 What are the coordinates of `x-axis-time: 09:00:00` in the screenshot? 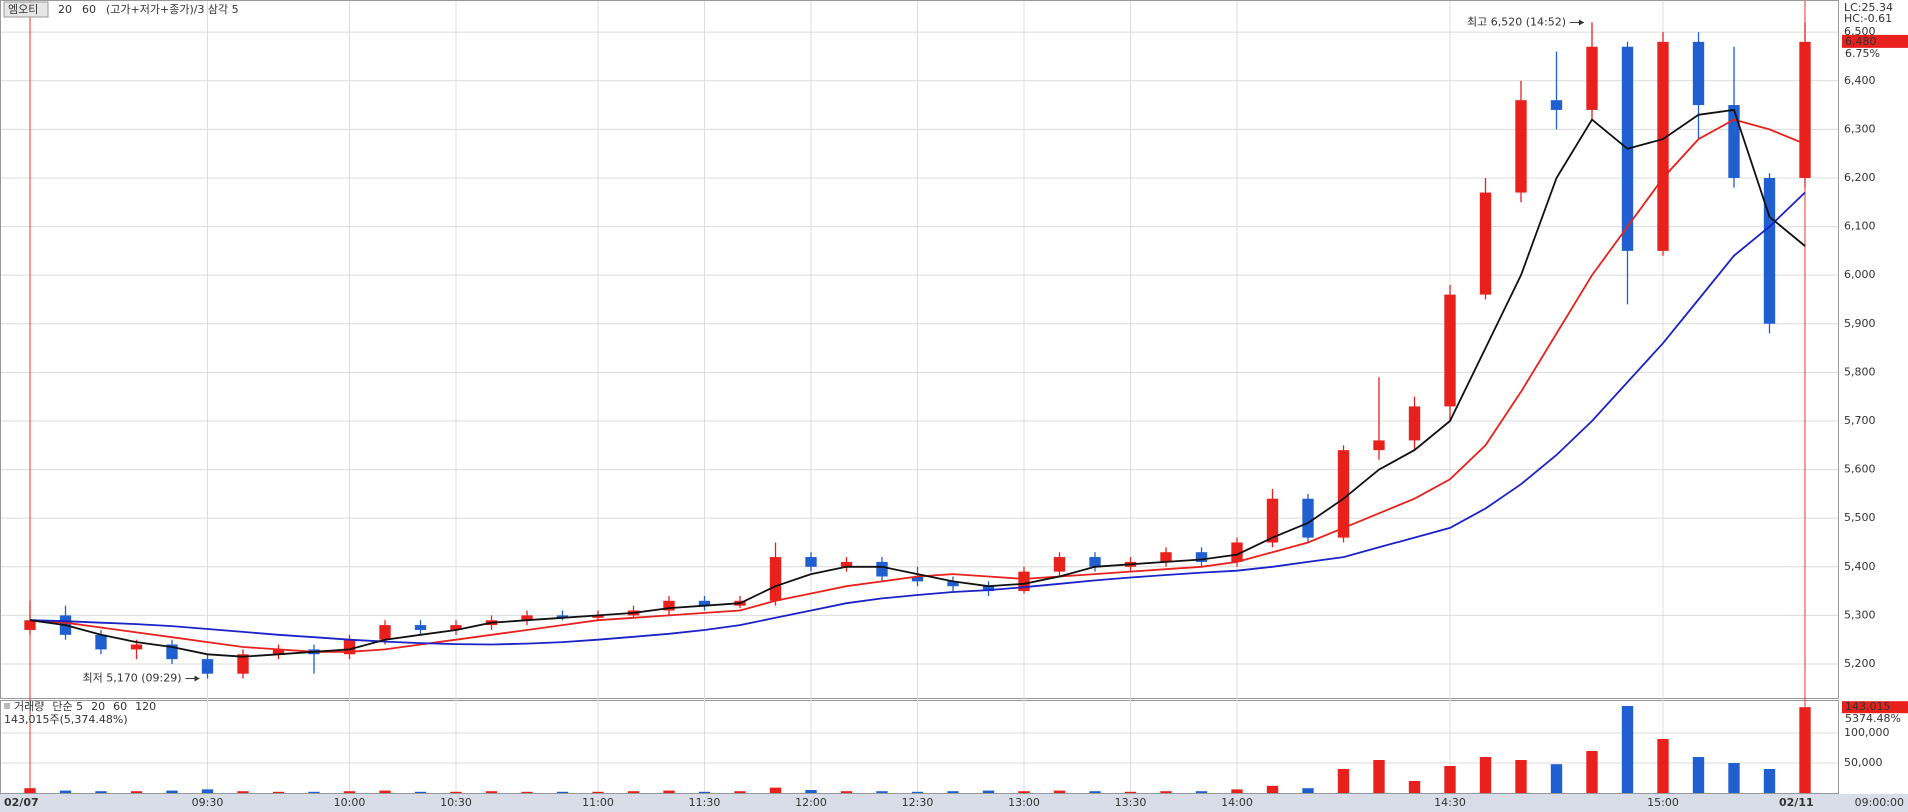 It's located at (1879, 802).